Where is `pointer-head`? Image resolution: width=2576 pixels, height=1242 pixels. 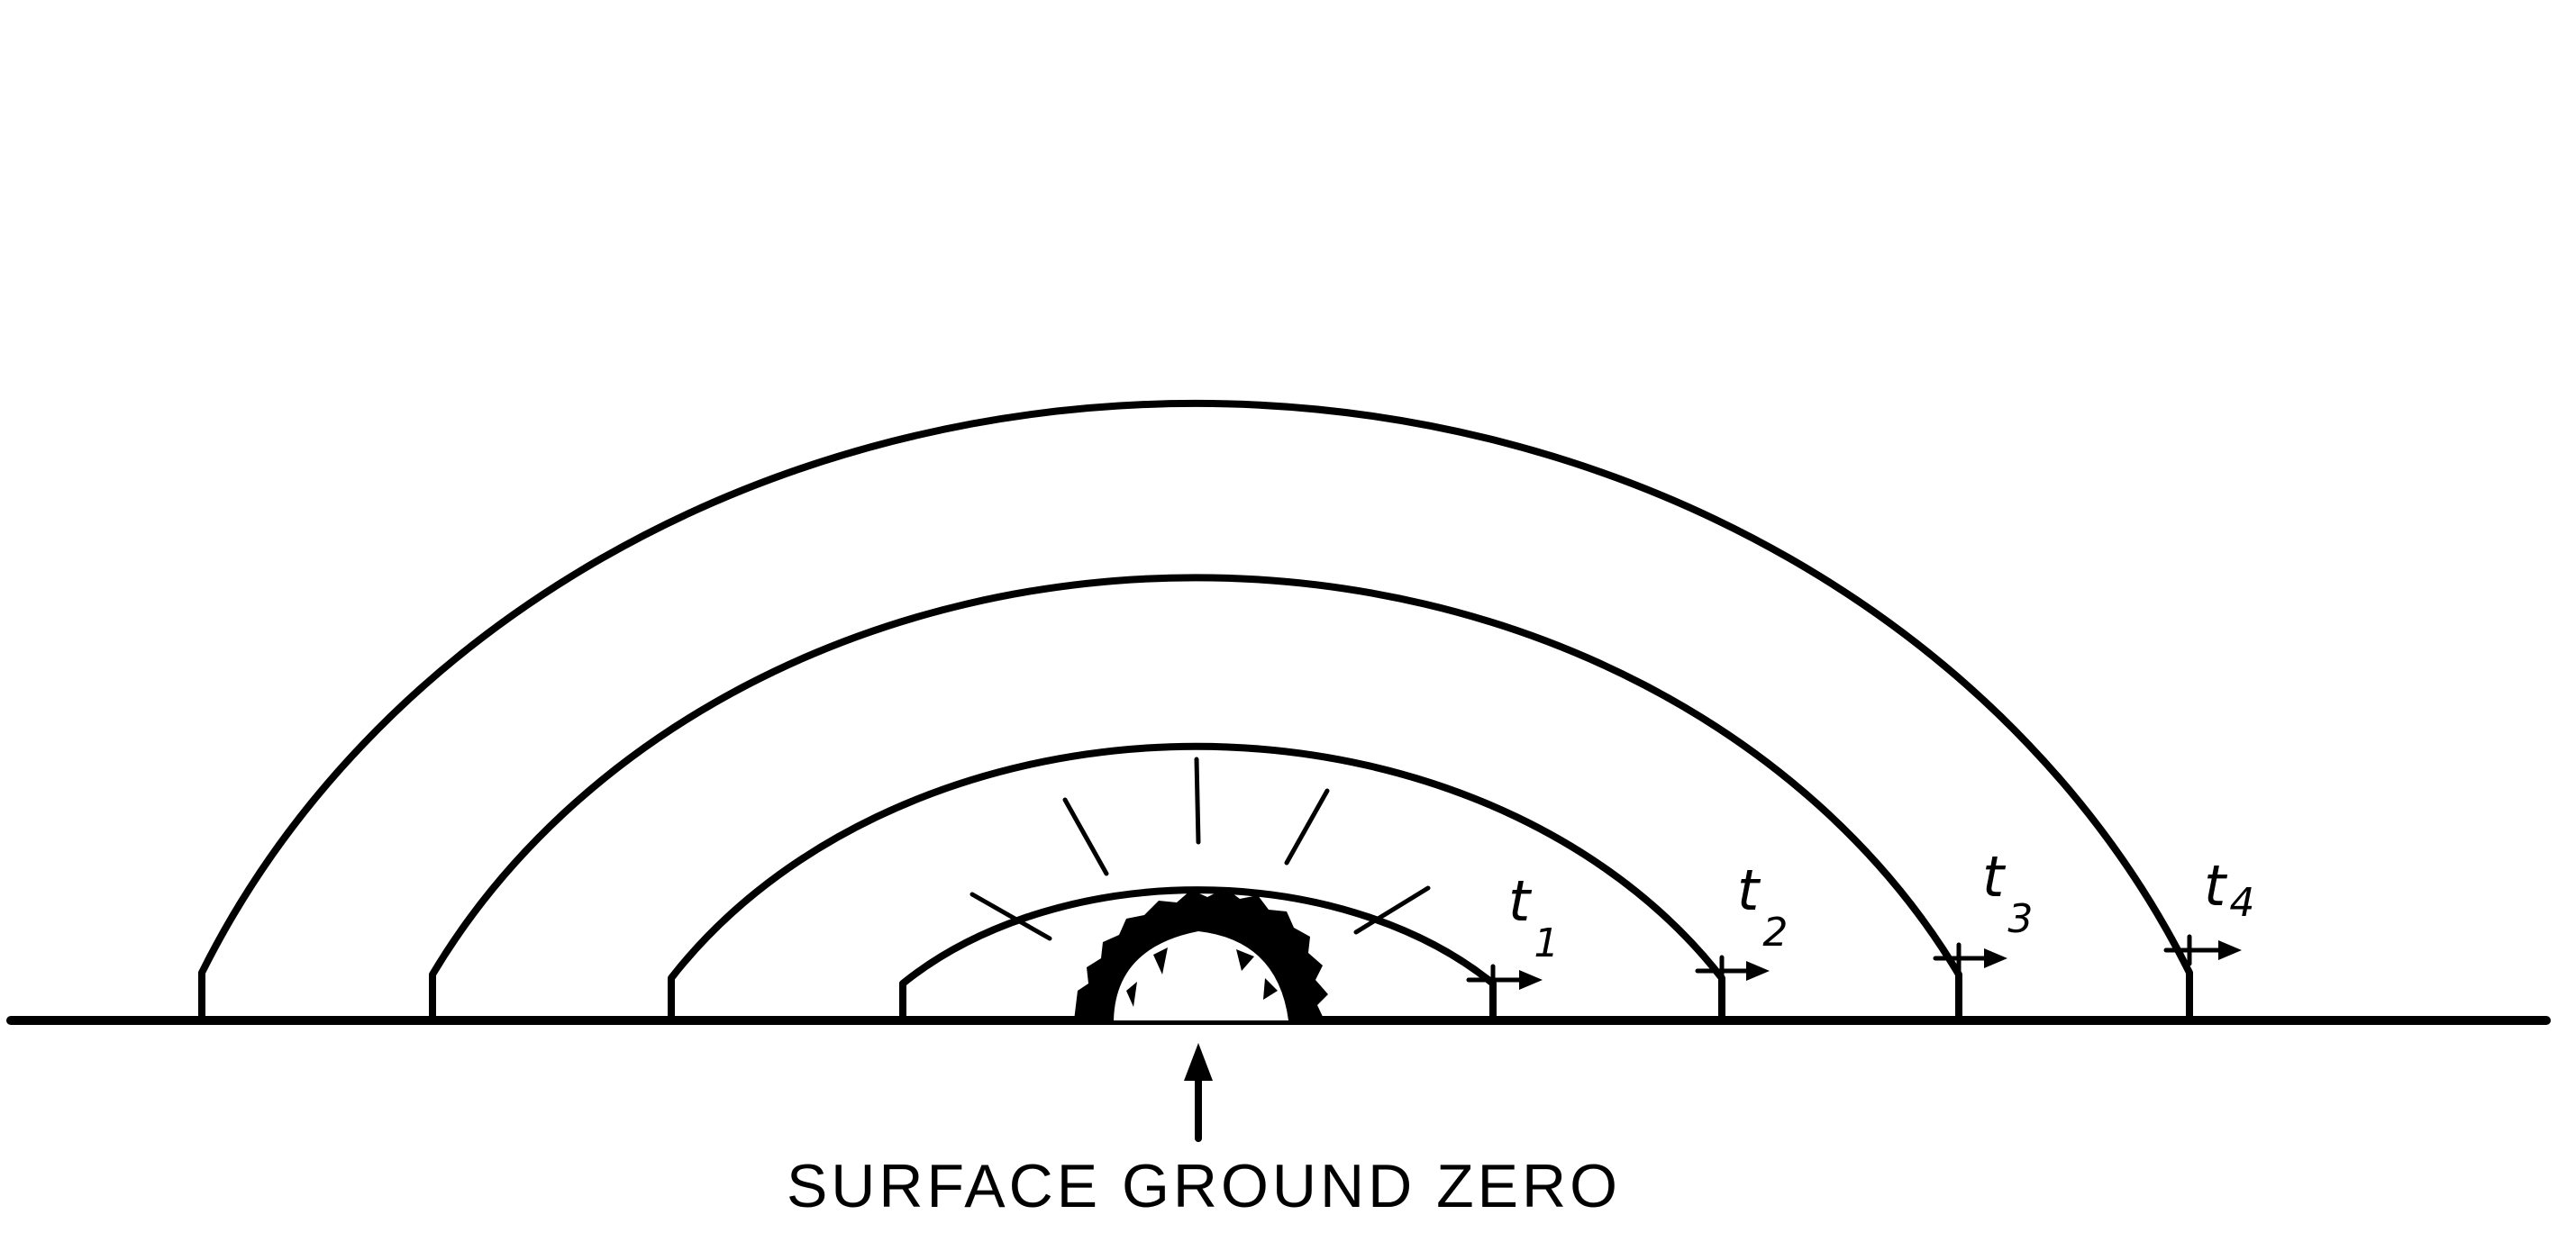 pointer-head is located at coordinates (1198, 1062).